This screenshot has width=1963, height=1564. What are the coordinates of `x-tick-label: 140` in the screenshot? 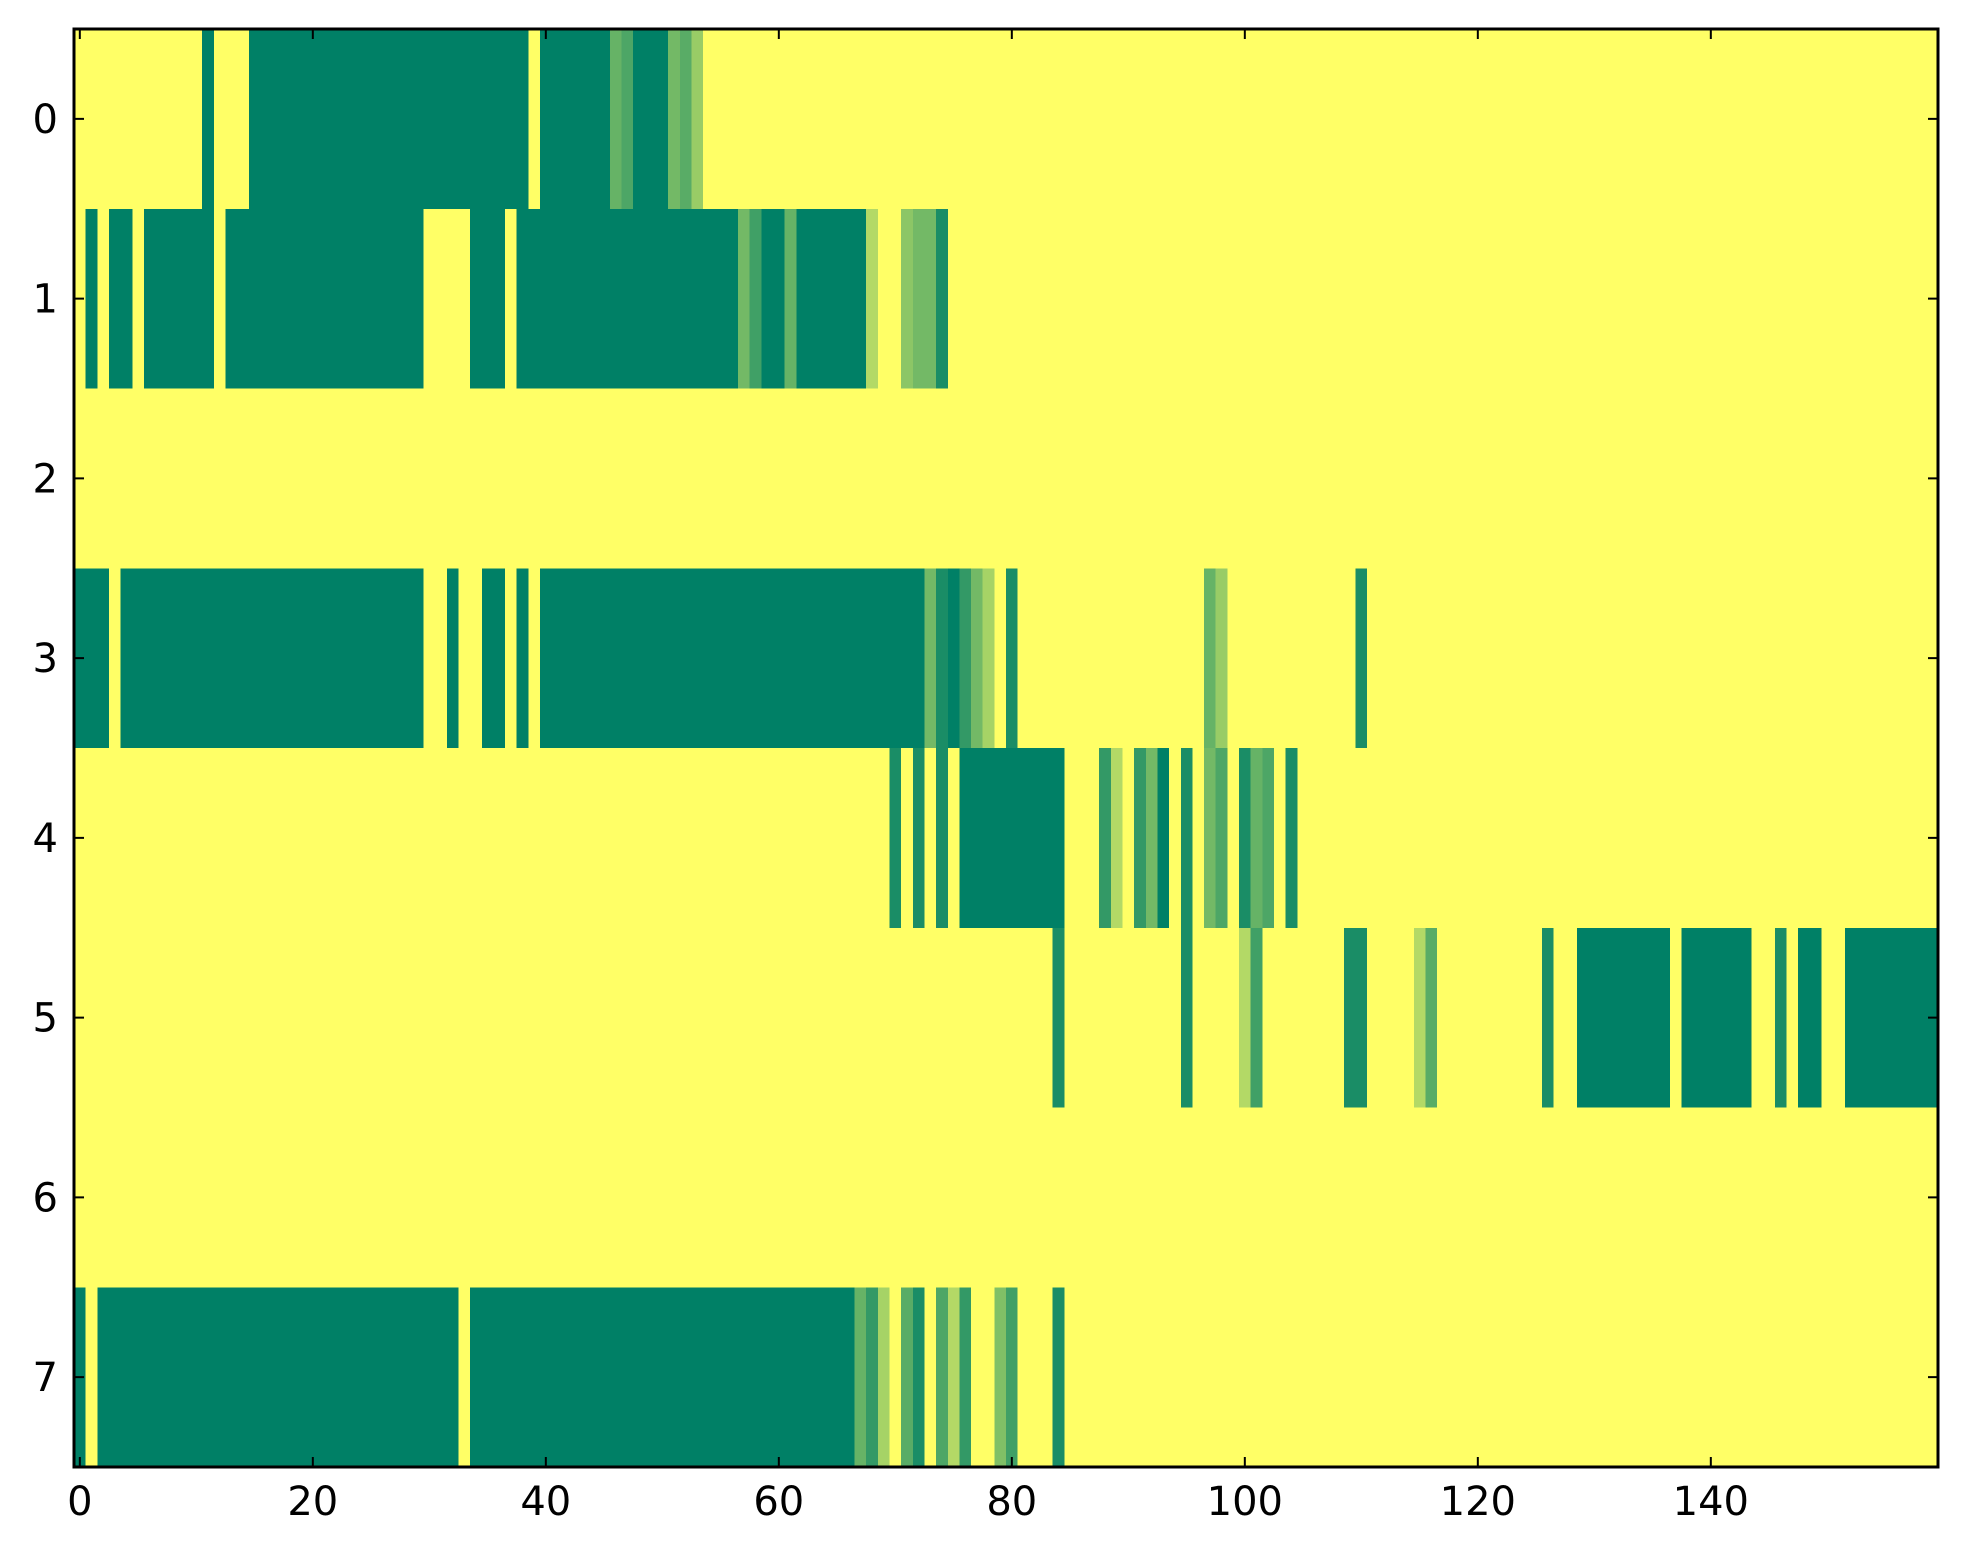 It's located at (1711, 1502).